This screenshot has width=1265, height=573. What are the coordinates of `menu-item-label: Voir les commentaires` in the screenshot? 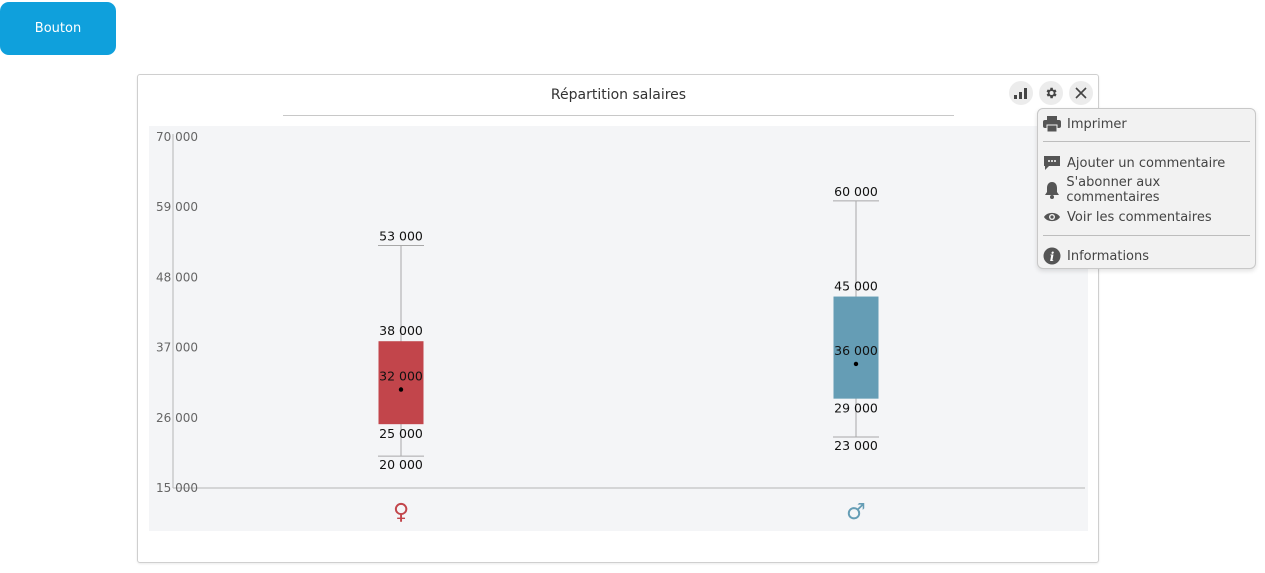 It's located at (1139, 217).